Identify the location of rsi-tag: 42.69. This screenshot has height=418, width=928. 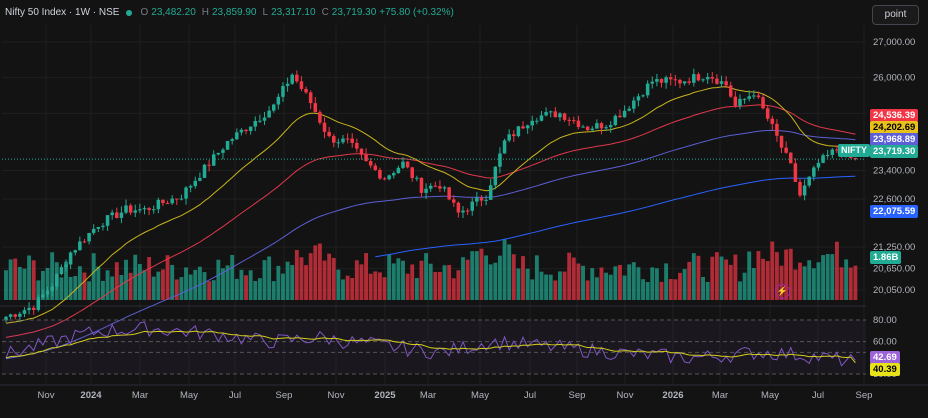
(885, 357).